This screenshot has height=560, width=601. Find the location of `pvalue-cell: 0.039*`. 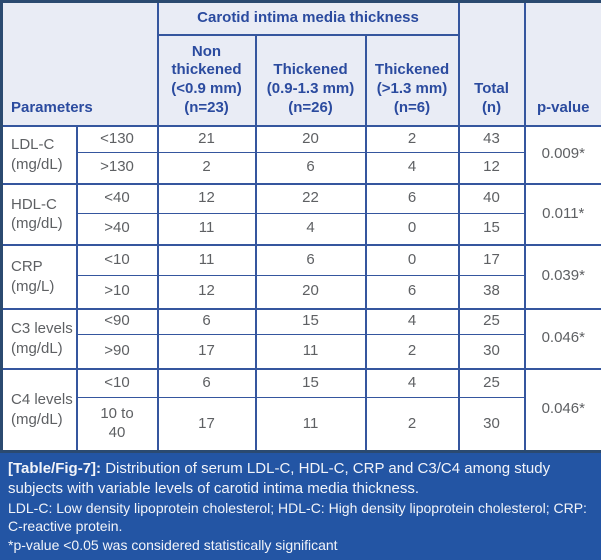

pvalue-cell: 0.039* is located at coordinates (562, 276).